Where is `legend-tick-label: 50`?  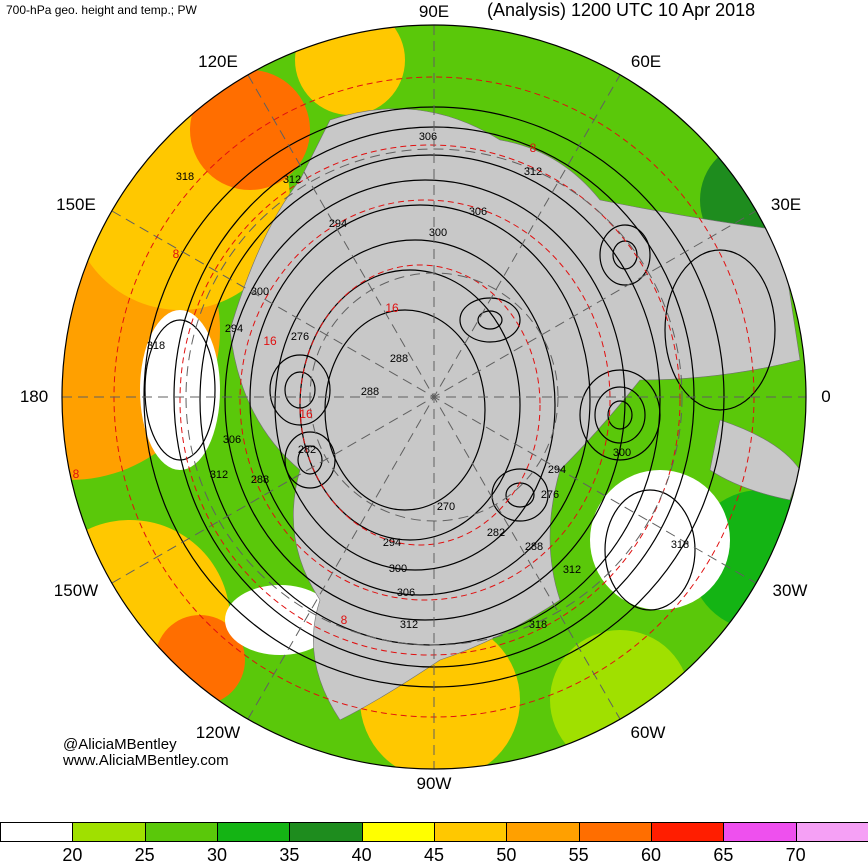 legend-tick-label: 50 is located at coordinates (506, 855).